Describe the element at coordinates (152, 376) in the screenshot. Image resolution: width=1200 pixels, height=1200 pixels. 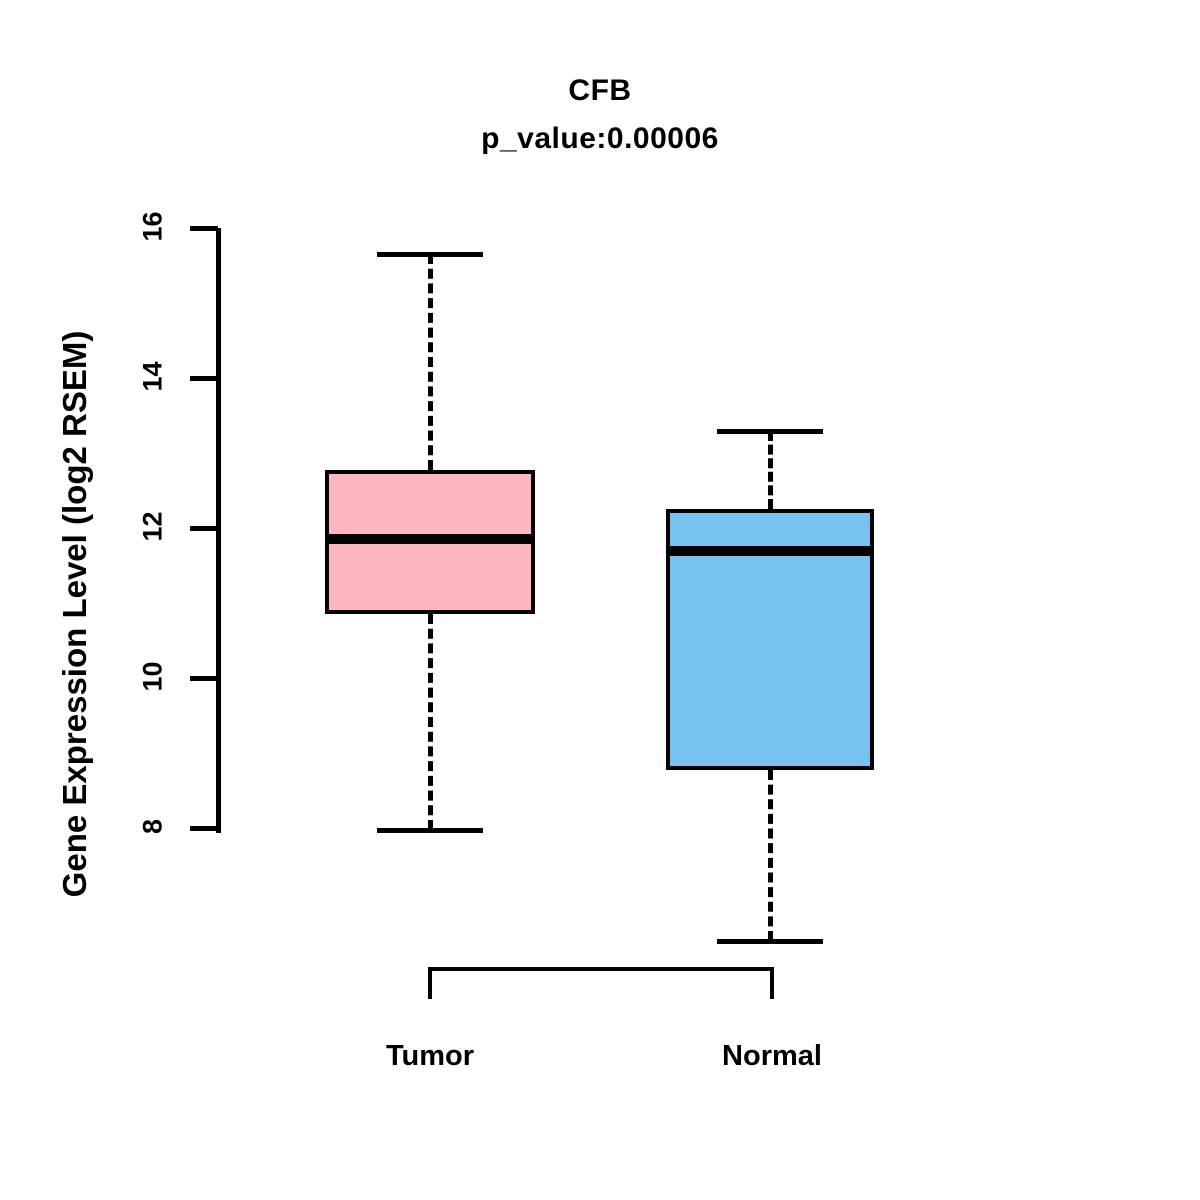
I see `y-tick-label-14: 14` at that location.